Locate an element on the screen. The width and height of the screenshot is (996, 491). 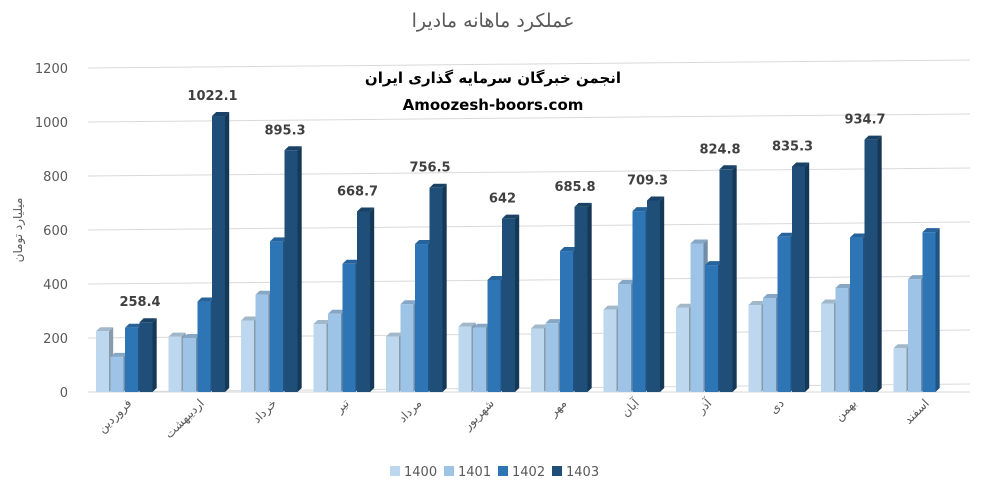
y-axis-label: میلیارد تومان is located at coordinates (18, 230).